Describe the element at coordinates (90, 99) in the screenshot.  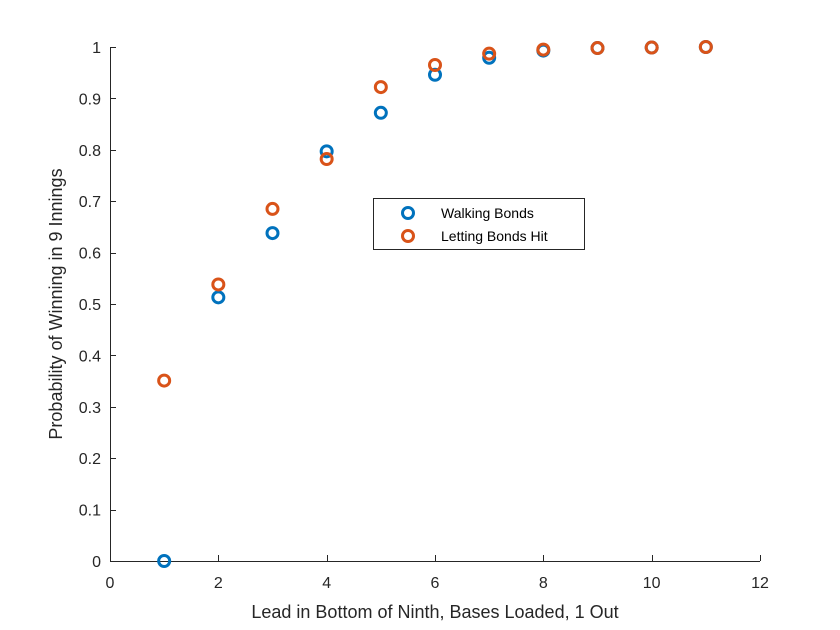
I see `y-tick-label: 0.9` at that location.